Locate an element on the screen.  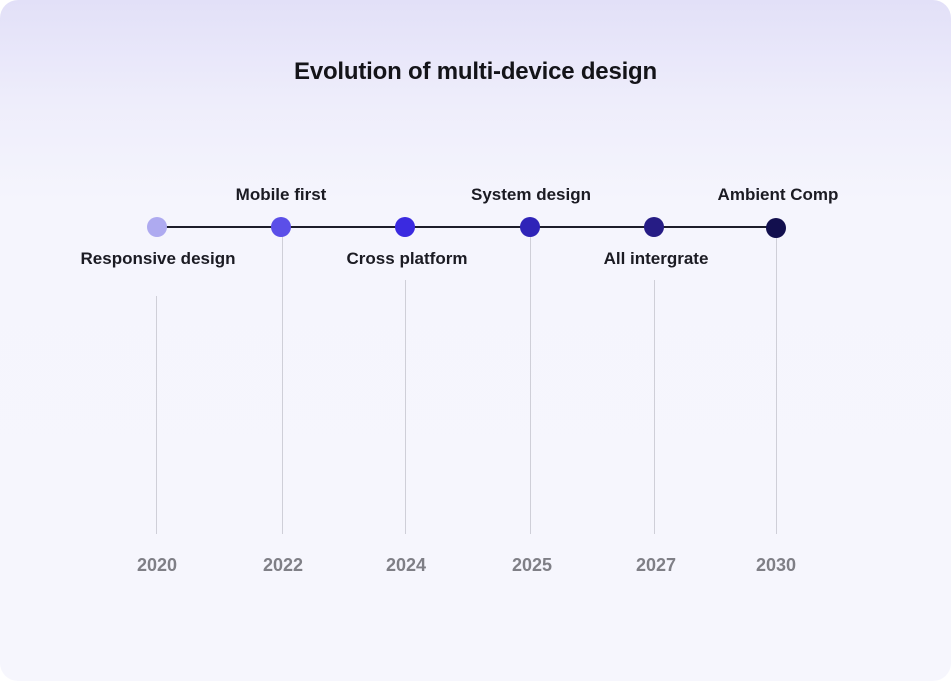
guide-line-2022 is located at coordinates (282, 385).